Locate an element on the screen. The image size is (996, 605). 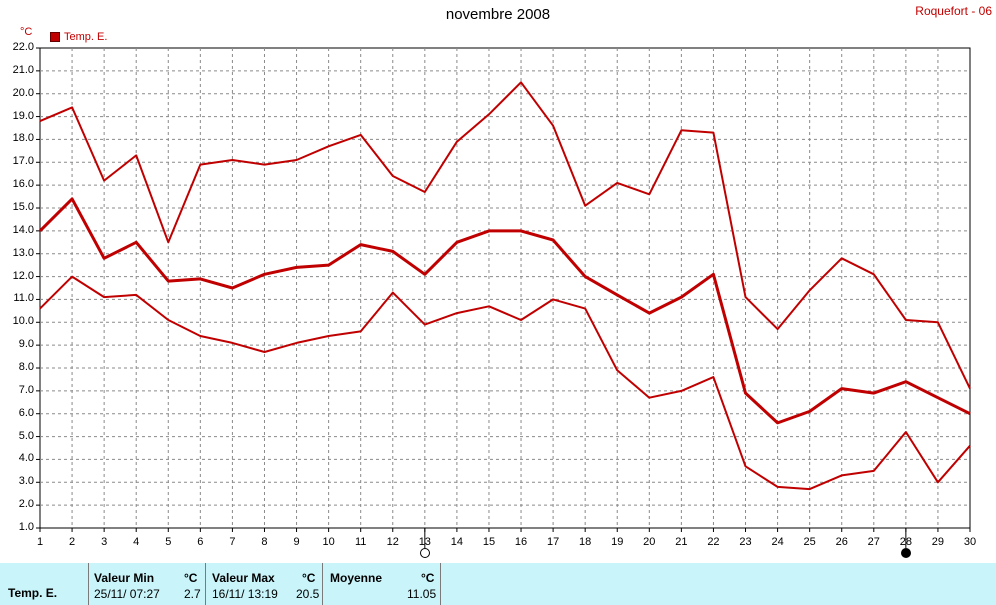
y-tick-label: 16.0 is located at coordinates (23, 184).